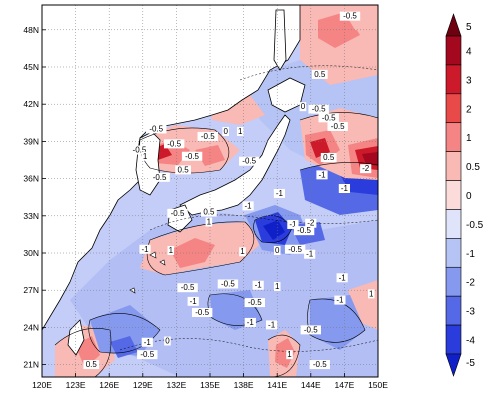 This screenshot has height=408, width=499. Describe the element at coordinates (143, 385) in the screenshot. I see `lon-tick-label: 129E` at that location.